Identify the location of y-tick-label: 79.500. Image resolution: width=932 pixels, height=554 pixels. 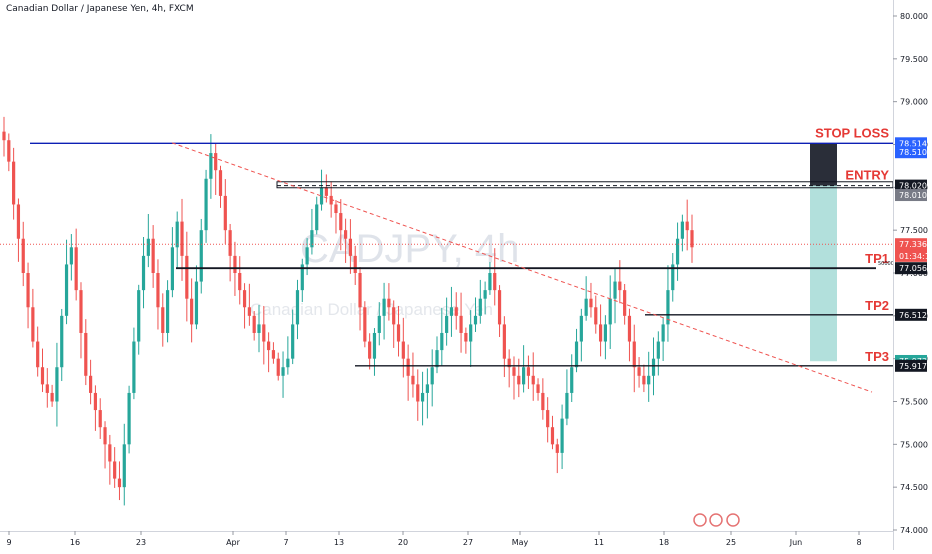
(914, 59).